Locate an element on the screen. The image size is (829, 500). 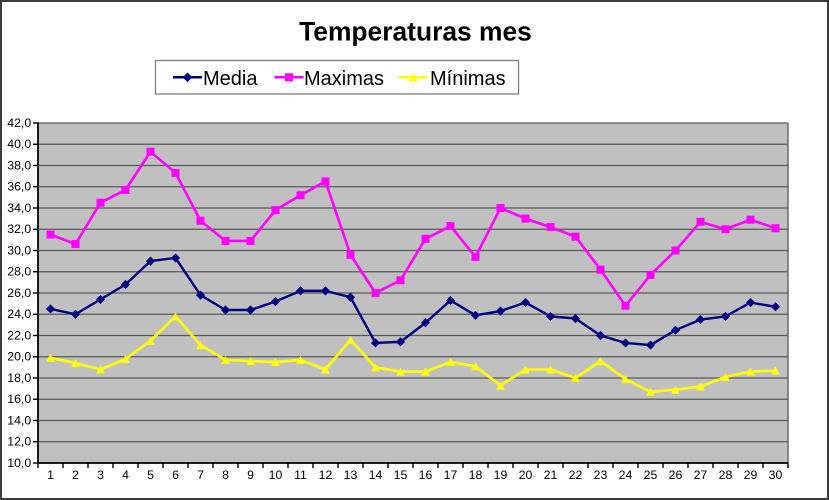
svg-text: 42,0 is located at coordinates (19, 123).